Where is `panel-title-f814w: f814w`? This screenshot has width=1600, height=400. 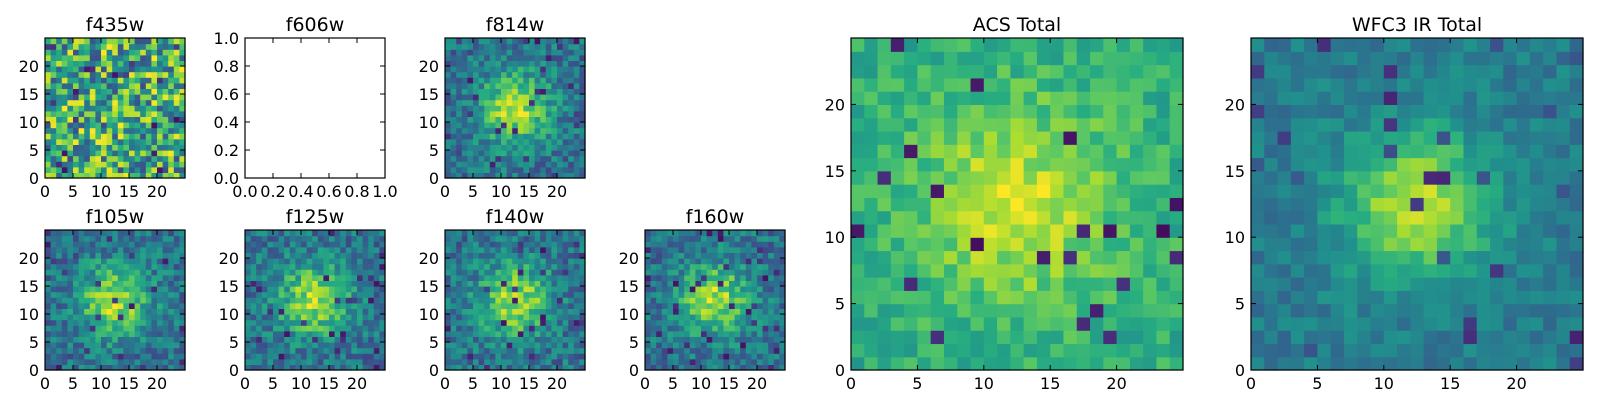 panel-title-f814w: f814w is located at coordinates (515, 25).